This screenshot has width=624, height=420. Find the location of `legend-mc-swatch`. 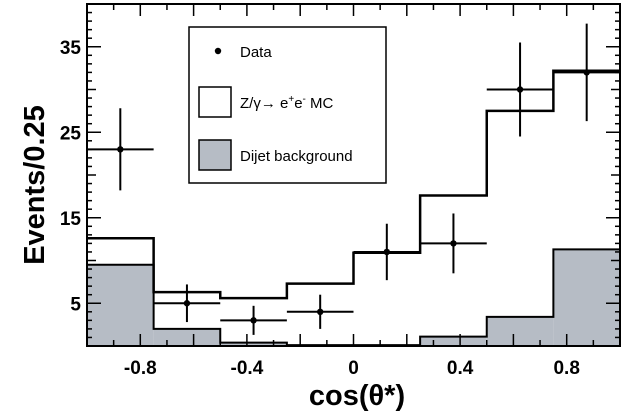

legend-mc-swatch is located at coordinates (215, 102).